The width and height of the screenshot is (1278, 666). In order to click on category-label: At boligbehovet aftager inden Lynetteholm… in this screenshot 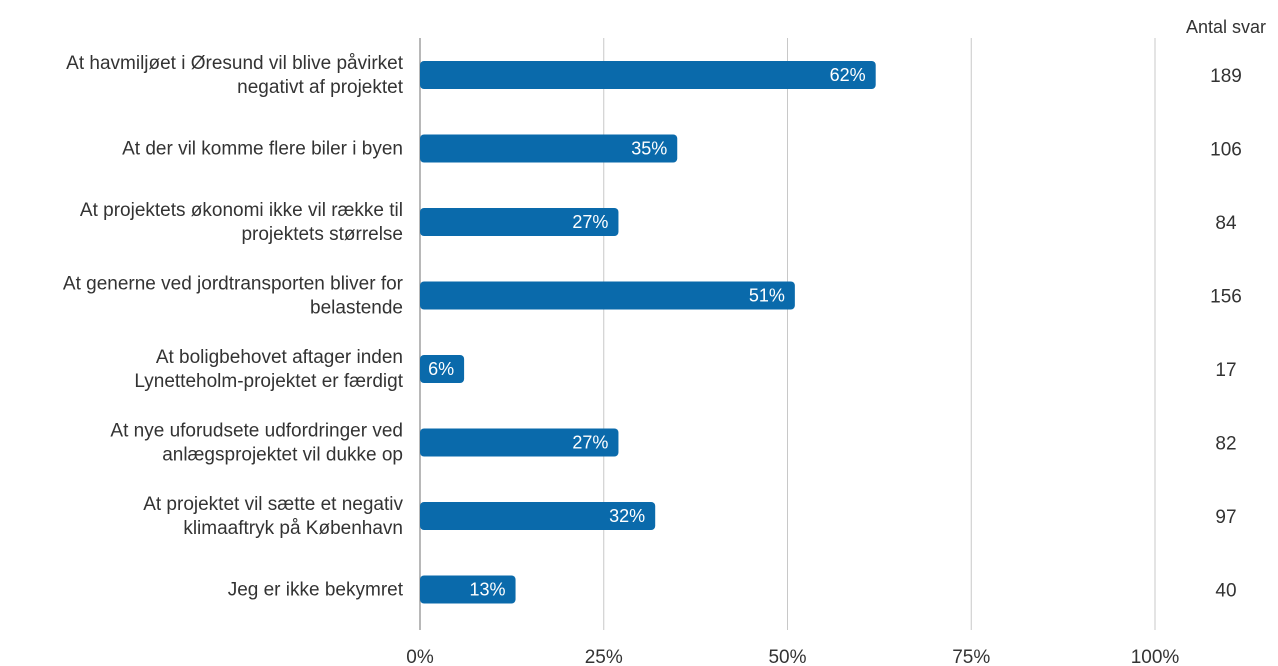, I will do `click(268, 369)`.